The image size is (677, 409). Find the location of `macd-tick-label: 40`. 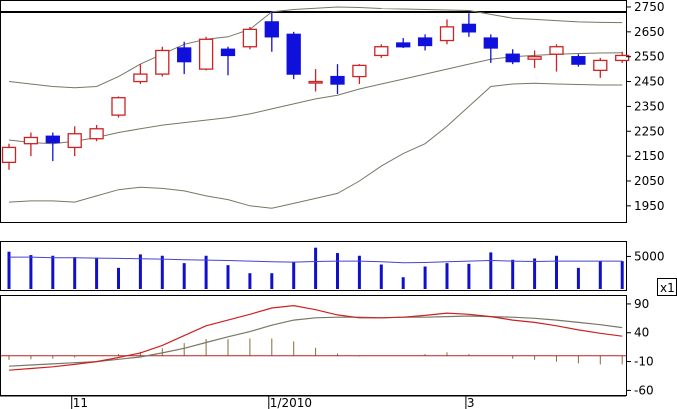

macd-tick-label: 40 is located at coordinates (641, 333).